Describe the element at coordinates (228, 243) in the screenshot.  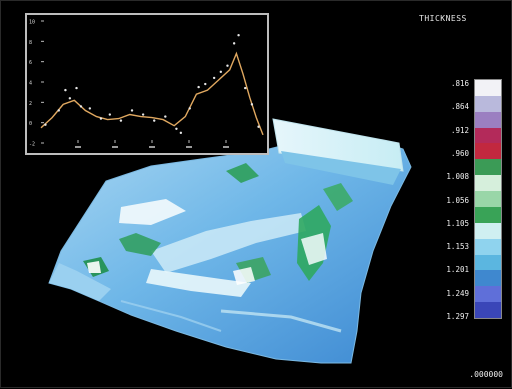
I see `central-trough` at that location.